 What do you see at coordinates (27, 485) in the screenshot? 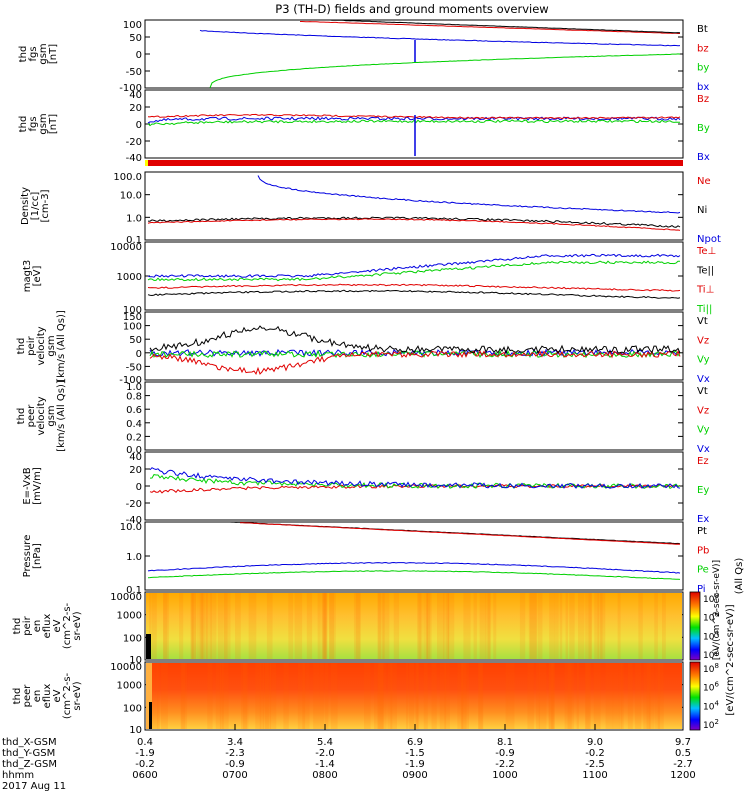
I see `y-axis-label: E=-VxB` at bounding box center [27, 485].